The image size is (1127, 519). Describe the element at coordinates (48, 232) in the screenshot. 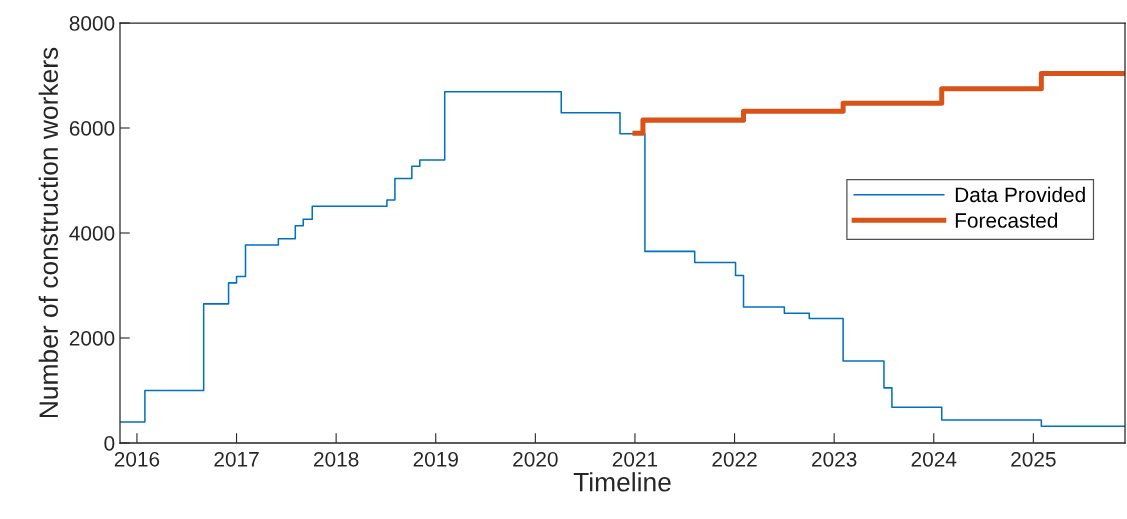

I see `y-axis-title: Number of construction workers` at that location.